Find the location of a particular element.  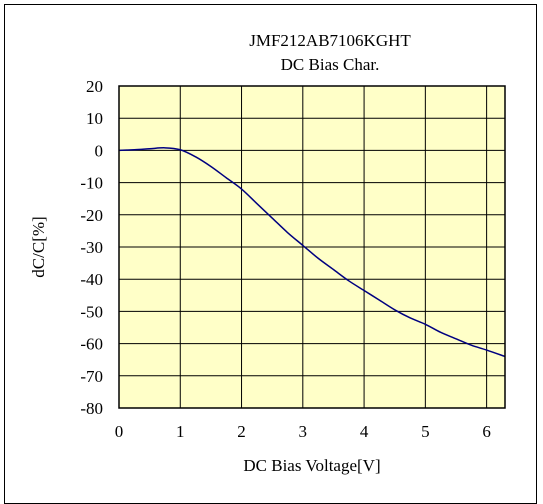

y-tick-label: -10 is located at coordinates (91, 183).